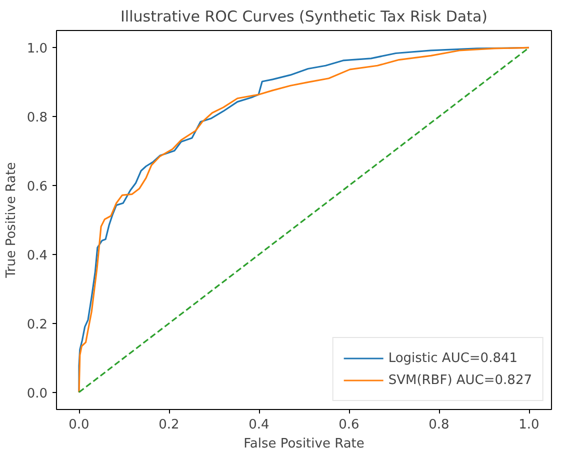 This screenshot has height=454, width=563. Describe the element at coordinates (349, 425) in the screenshot. I see `x-tick-label: 0.6` at that location.